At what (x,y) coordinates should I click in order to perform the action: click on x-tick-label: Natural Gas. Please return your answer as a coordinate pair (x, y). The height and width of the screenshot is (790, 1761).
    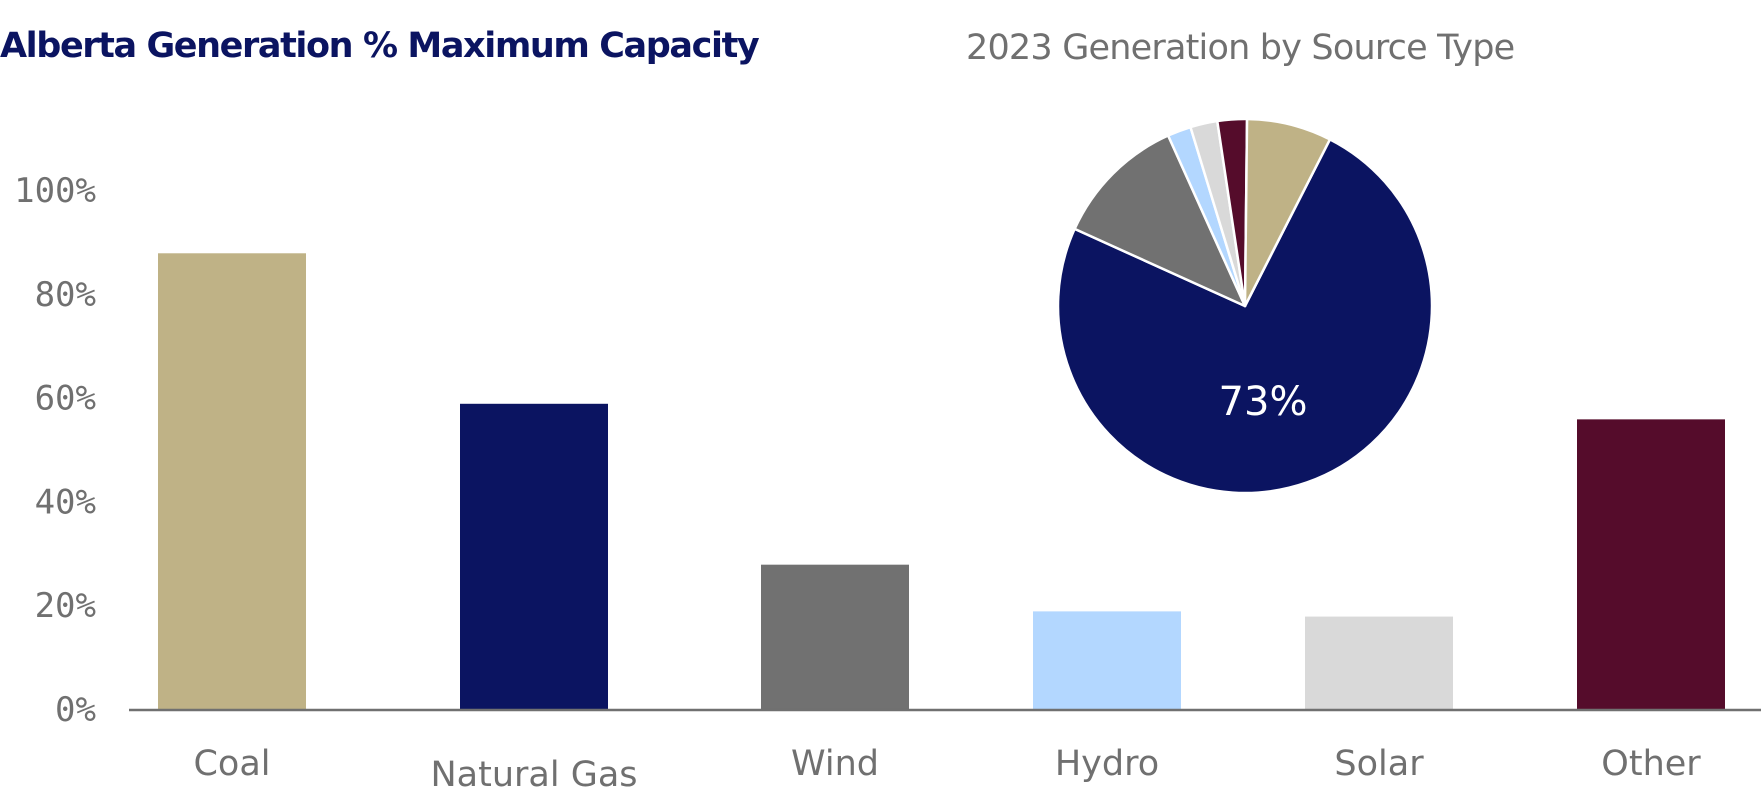
    Looking at the image, I should click on (533, 772).